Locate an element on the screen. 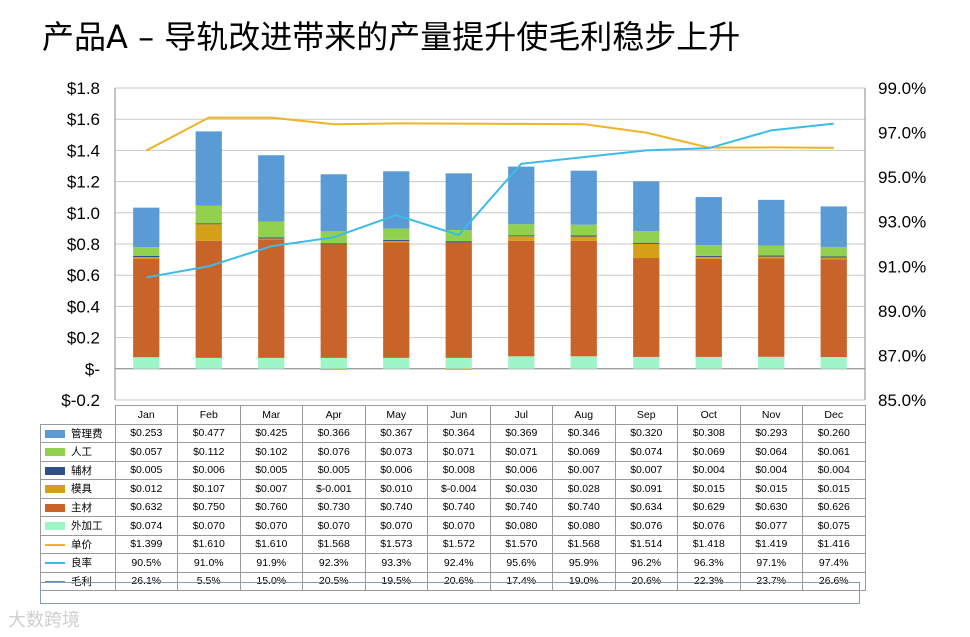  table-cell: $0.030 is located at coordinates (521, 489).